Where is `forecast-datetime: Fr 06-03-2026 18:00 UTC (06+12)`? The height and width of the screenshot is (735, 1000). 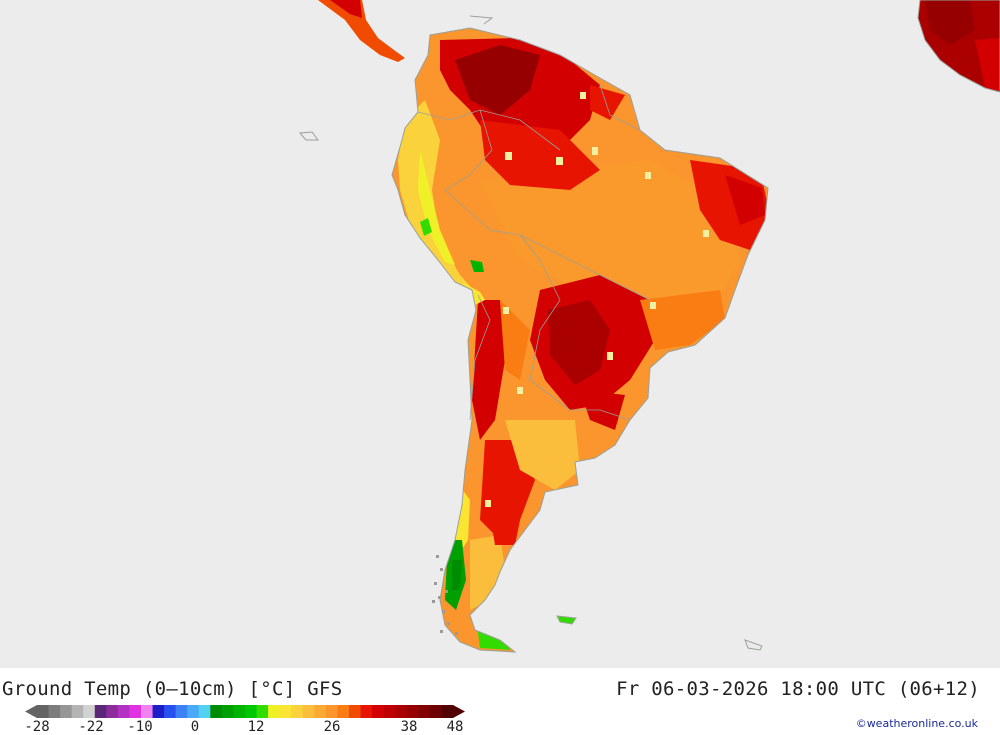 forecast-datetime: Fr 06-03-2026 18:00 UTC (06+12) is located at coordinates (798, 689).